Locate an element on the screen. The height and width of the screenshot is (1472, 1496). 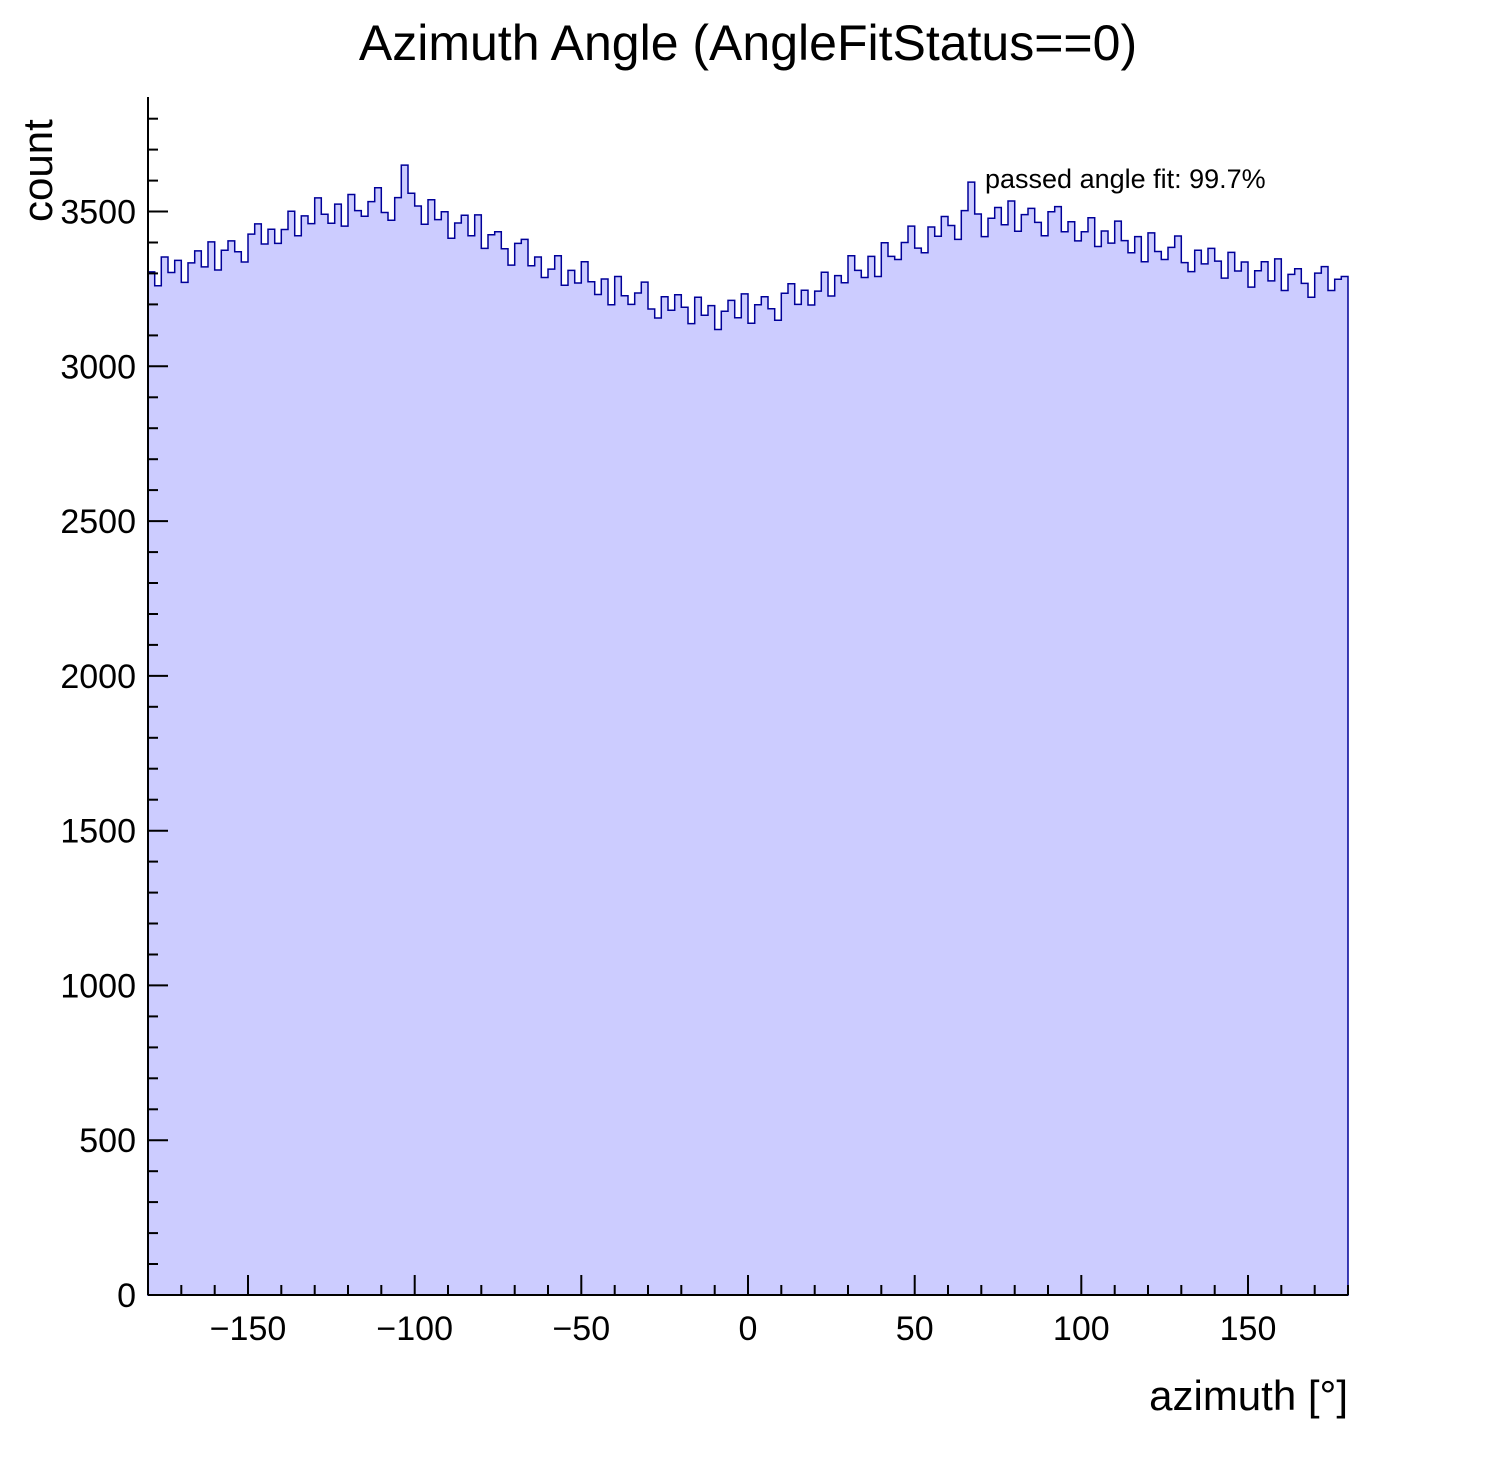
x-tick-label: 100 is located at coordinates (1081, 1329).